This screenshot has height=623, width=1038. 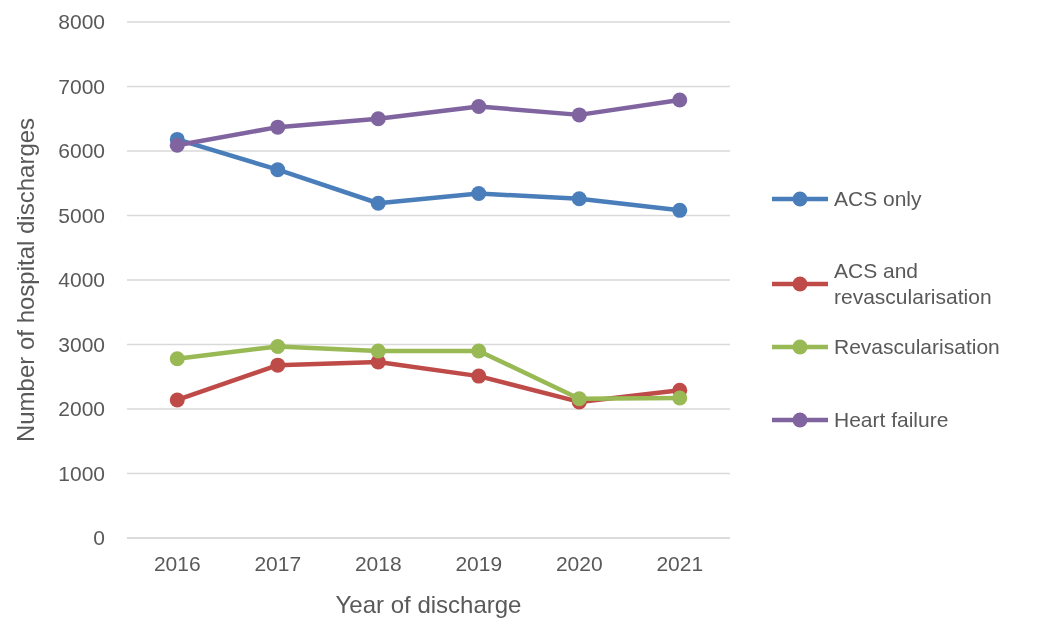 What do you see at coordinates (913, 284) in the screenshot?
I see `legend-label: ACS and revascularisation` at bounding box center [913, 284].